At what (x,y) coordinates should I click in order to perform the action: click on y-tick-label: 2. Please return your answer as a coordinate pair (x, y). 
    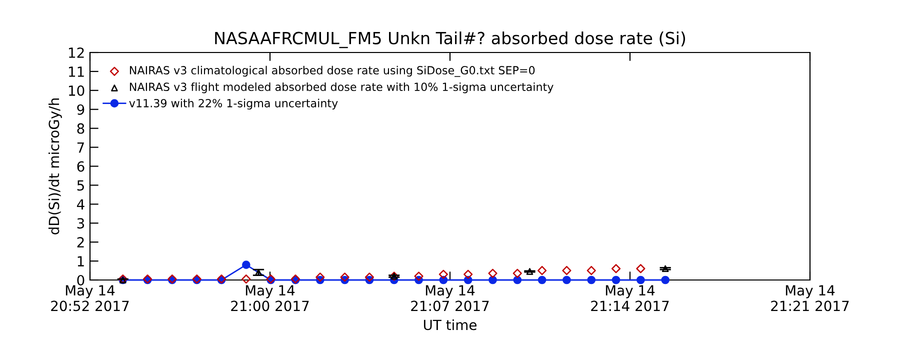
    Looking at the image, I should click on (80, 242).